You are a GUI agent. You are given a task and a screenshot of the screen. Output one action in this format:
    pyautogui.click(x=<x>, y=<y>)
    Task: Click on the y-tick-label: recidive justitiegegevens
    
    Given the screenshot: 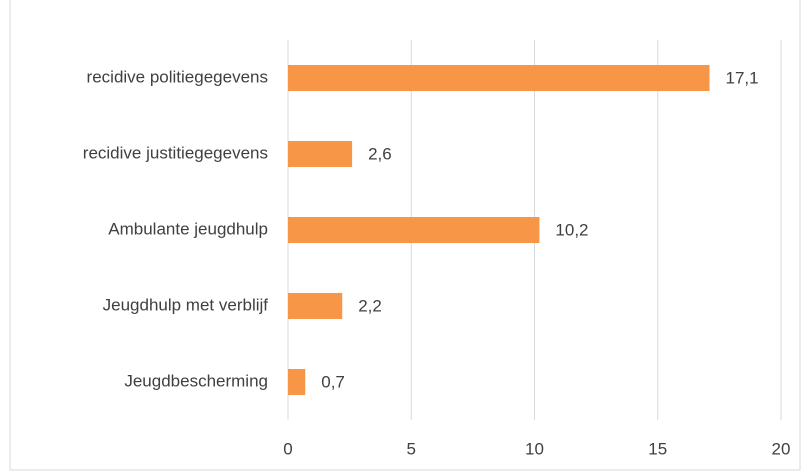 What is the action you would take?
    pyautogui.click(x=175, y=152)
    